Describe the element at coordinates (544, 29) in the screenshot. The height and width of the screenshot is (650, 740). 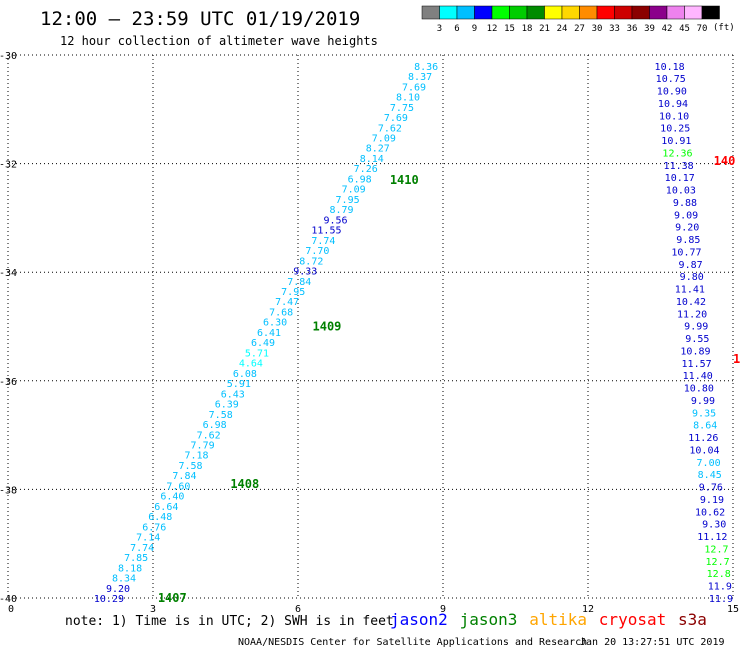
I see `colorbar-label: 21` at that location.